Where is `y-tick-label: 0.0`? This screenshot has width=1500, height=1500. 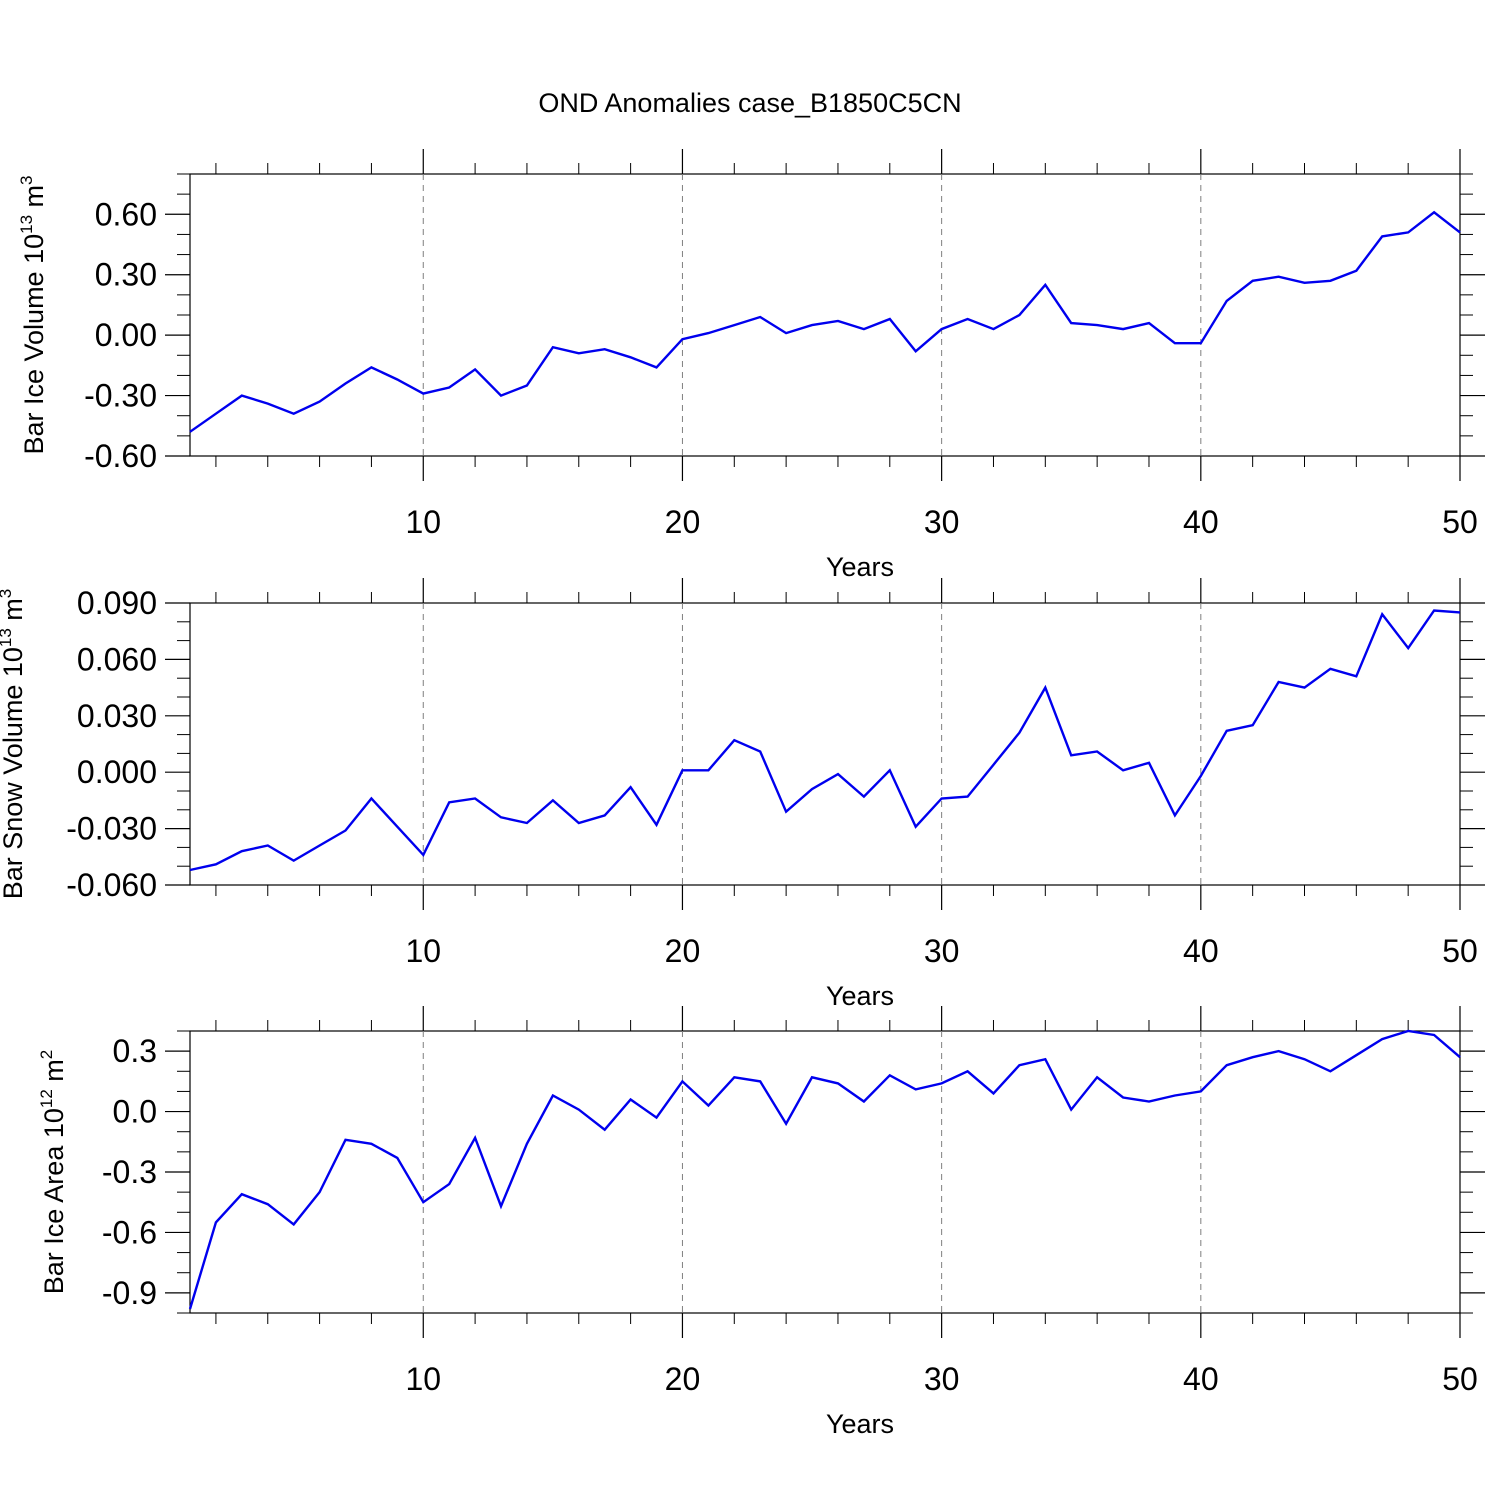
y-tick-label: 0.0 is located at coordinates (135, 1112).